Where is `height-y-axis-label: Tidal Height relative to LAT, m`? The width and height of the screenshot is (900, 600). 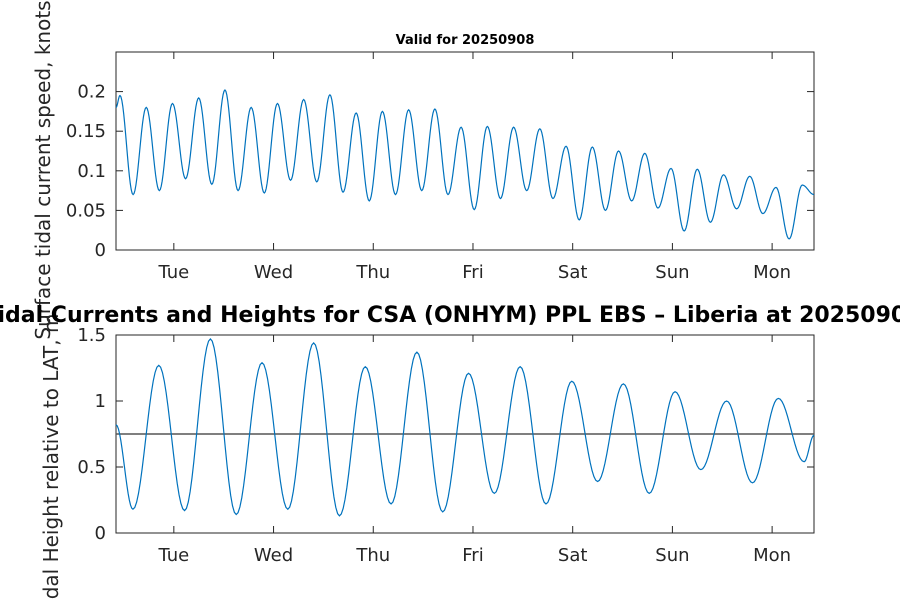
height-y-axis-label: Tidal Height relative to LAT, m is located at coordinates (51, 457).